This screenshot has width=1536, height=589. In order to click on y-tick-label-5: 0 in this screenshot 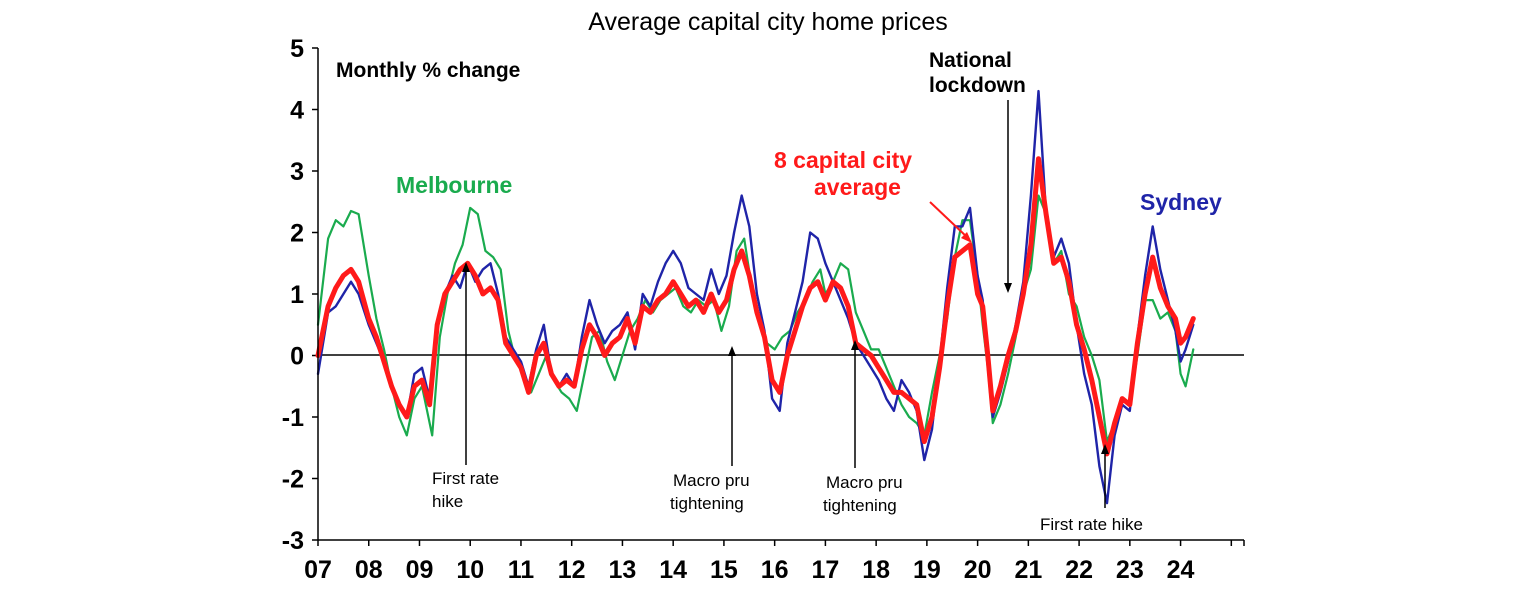, I will do `click(297, 357)`.